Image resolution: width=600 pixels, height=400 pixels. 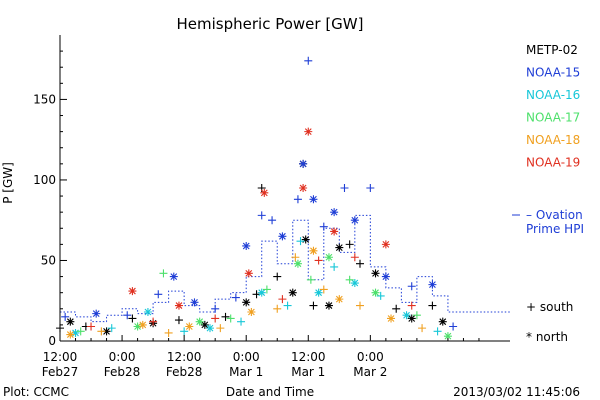 I want to click on y-axis-label: P [GW], so click(x=8, y=183).